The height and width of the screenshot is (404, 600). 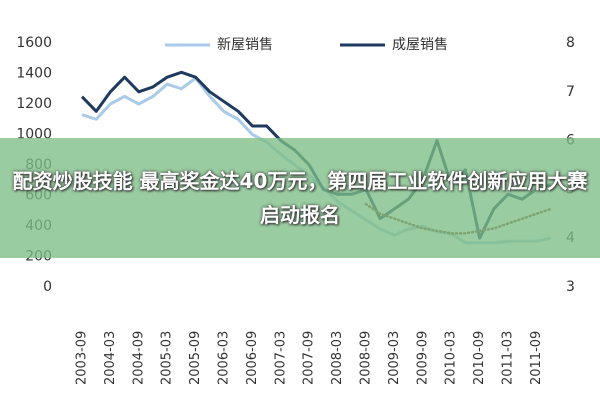 I want to click on legend-label: 成屋销售, so click(x=420, y=45).